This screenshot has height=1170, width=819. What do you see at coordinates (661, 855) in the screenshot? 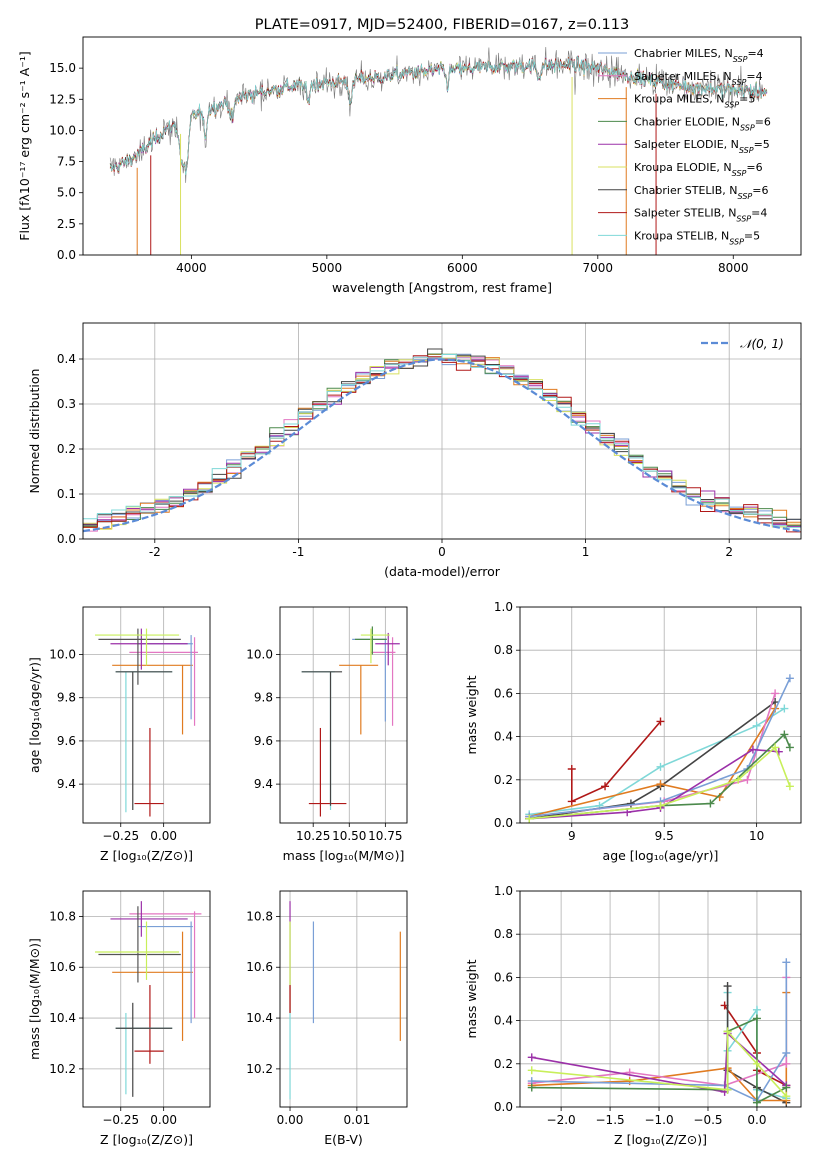
I see `x-axis-label: age [log₁₀(age/yr)]` at bounding box center [661, 855].